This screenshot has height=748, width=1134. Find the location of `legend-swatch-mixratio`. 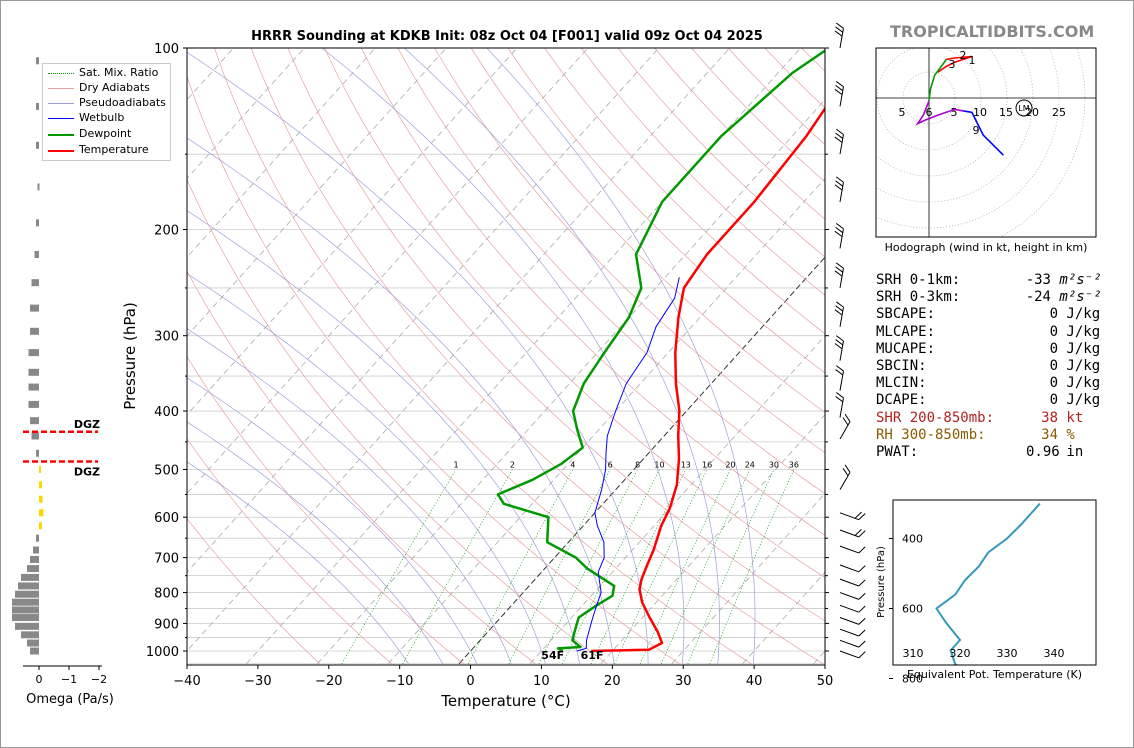

legend-swatch-mixratio is located at coordinates (61, 73).